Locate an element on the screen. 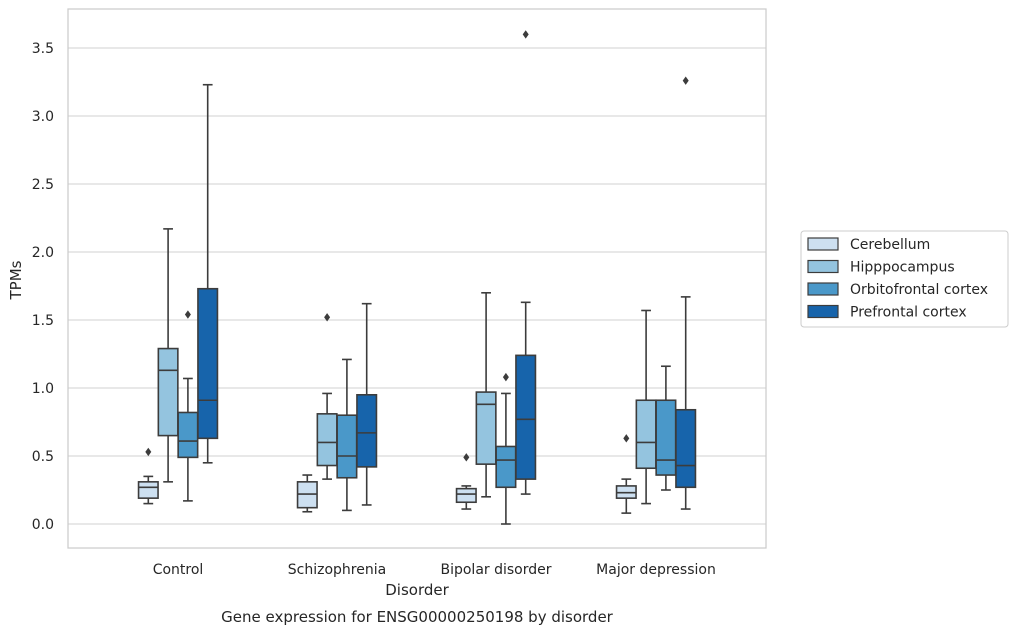  y-tick-label: 3.5 is located at coordinates (43, 49).